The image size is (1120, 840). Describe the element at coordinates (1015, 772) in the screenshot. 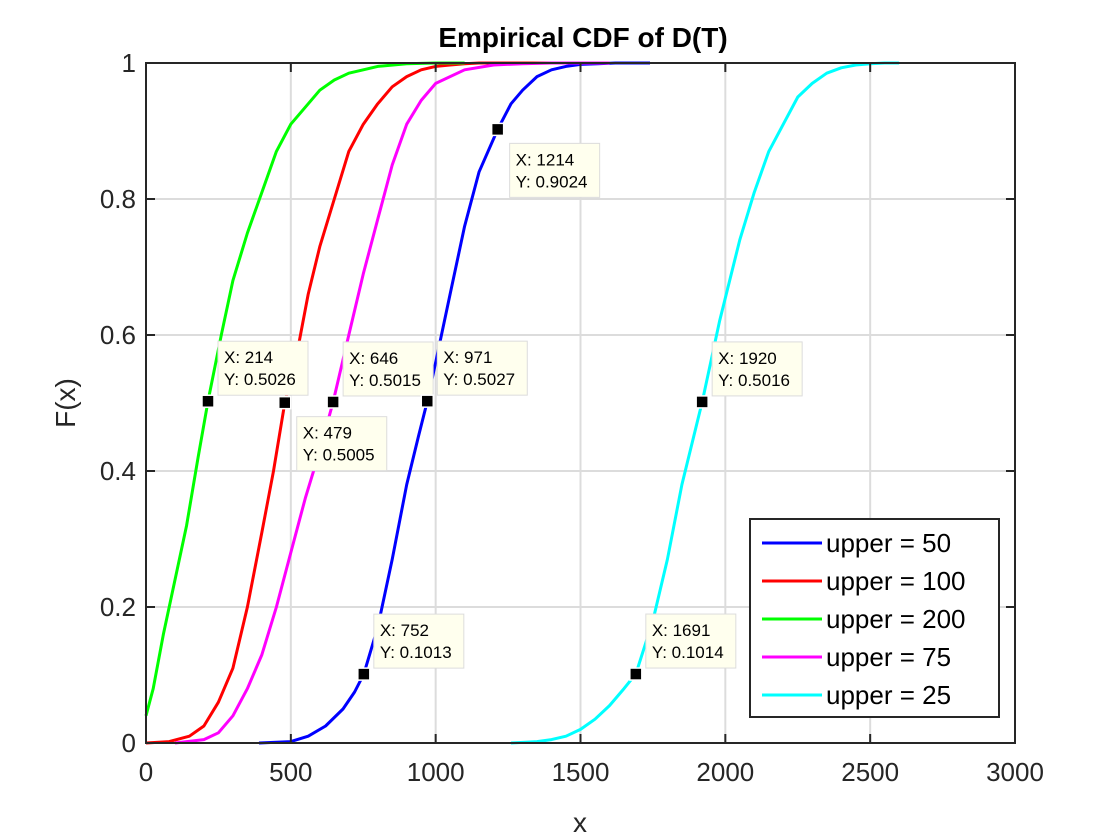

I see `x-tick-label: 3000` at that location.